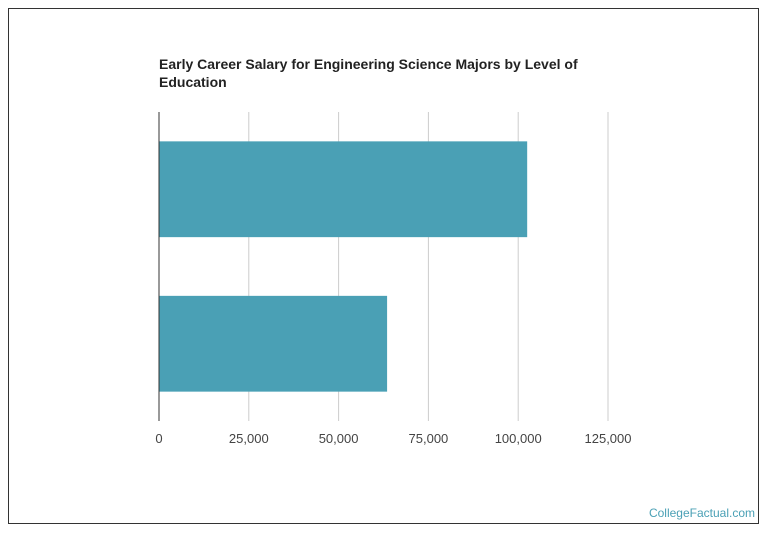 This screenshot has width=770, height=536. Describe the element at coordinates (393, 438) in the screenshot. I see `x-axis-ticks: 0 25,000 50,000 75,000 100,000 125,000` at that location.